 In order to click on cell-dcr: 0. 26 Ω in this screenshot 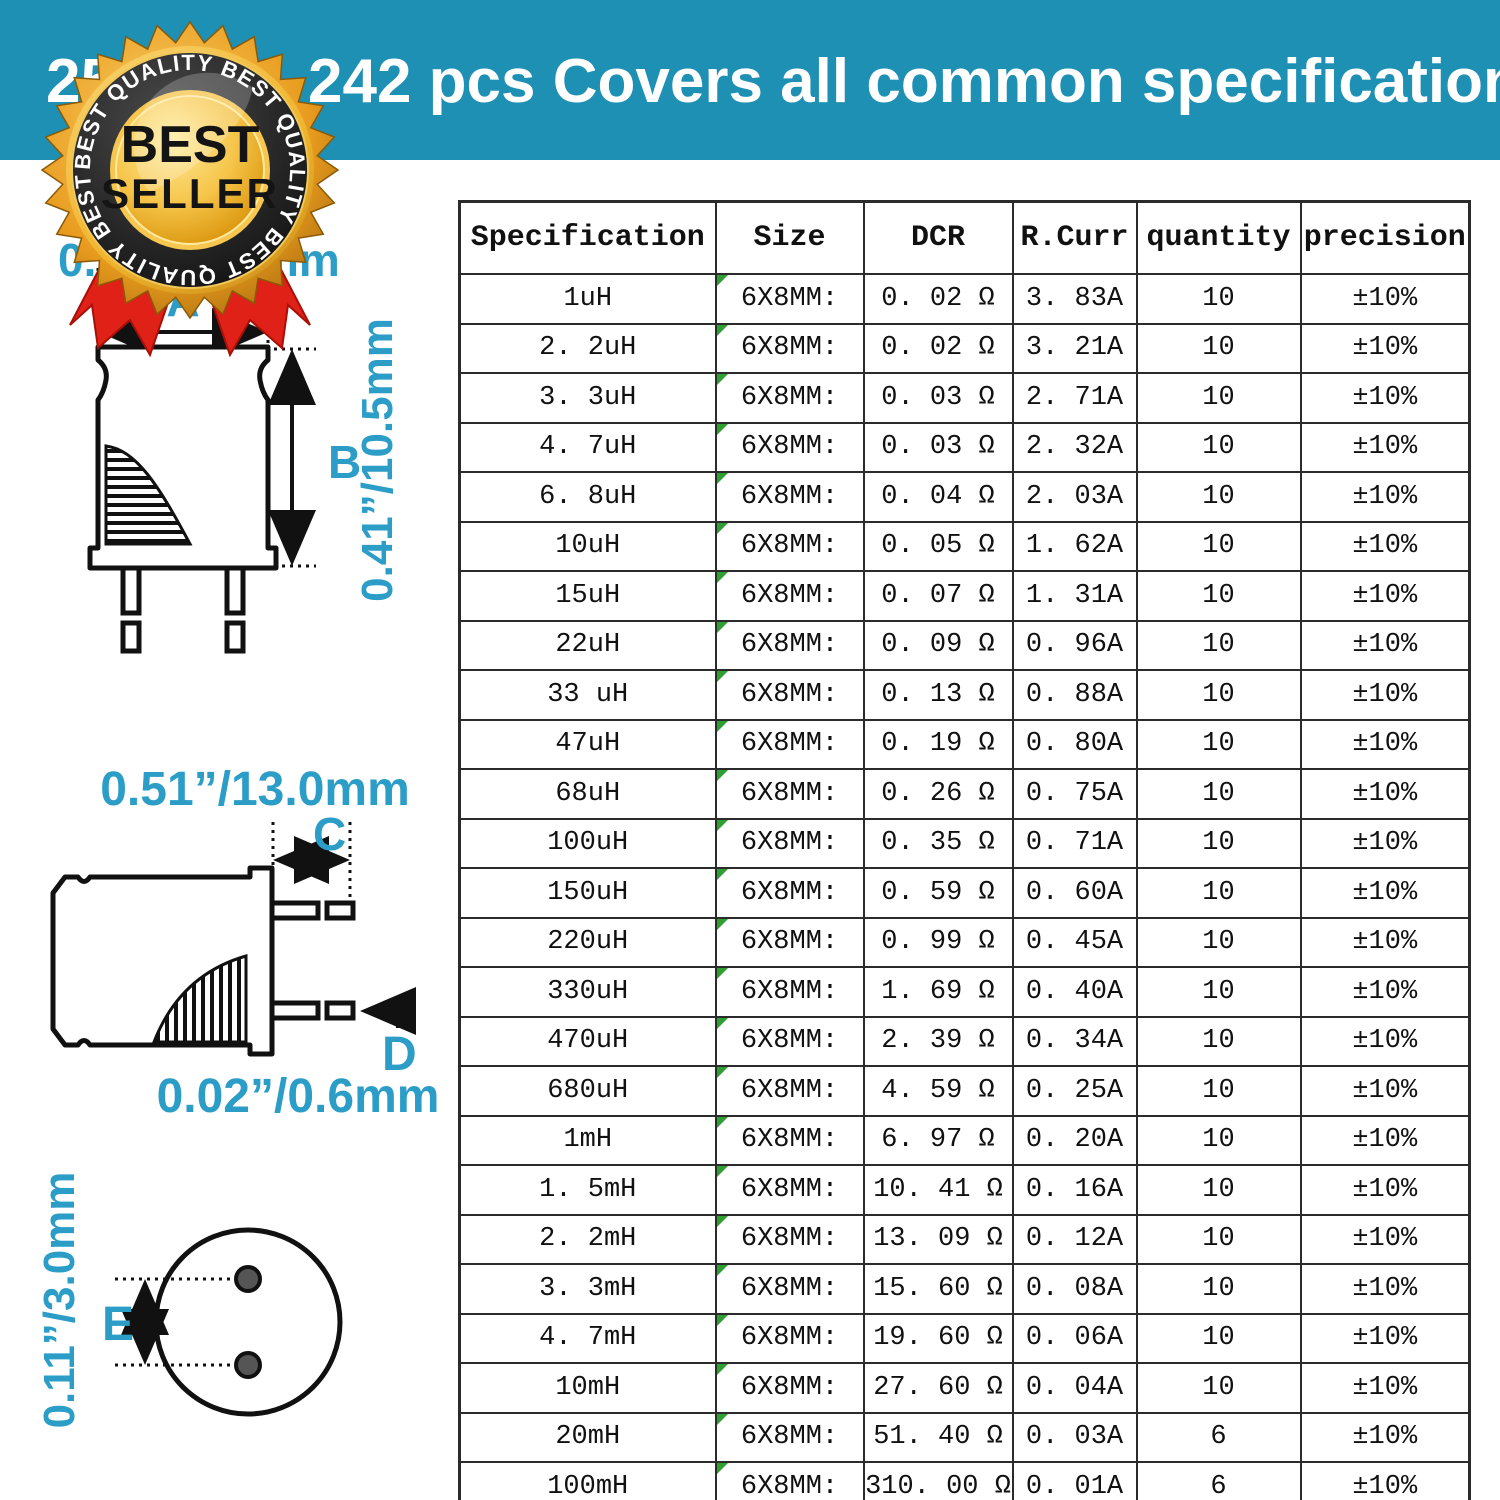, I will do `click(938, 794)`.